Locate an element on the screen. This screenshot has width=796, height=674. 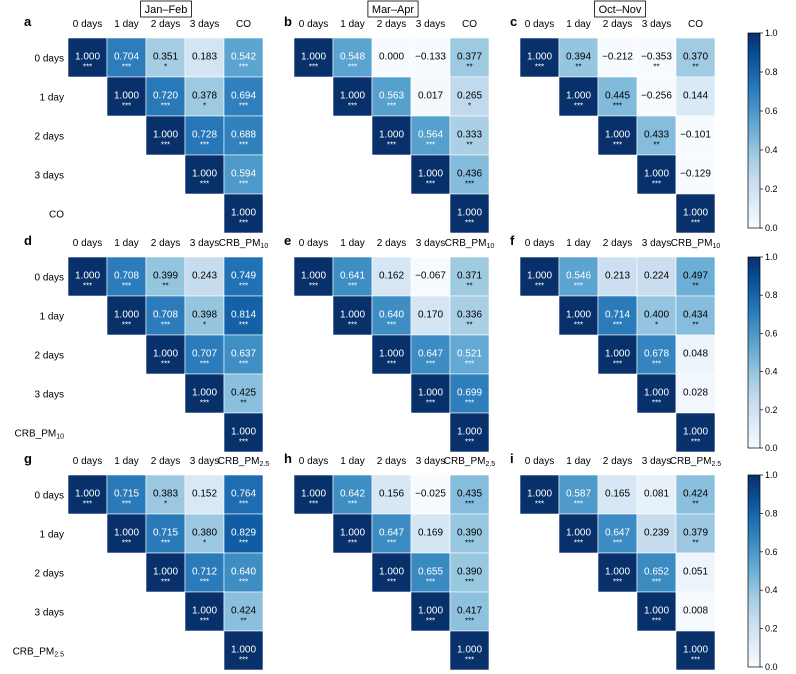
panel-letter: f is located at coordinates (512, 240).